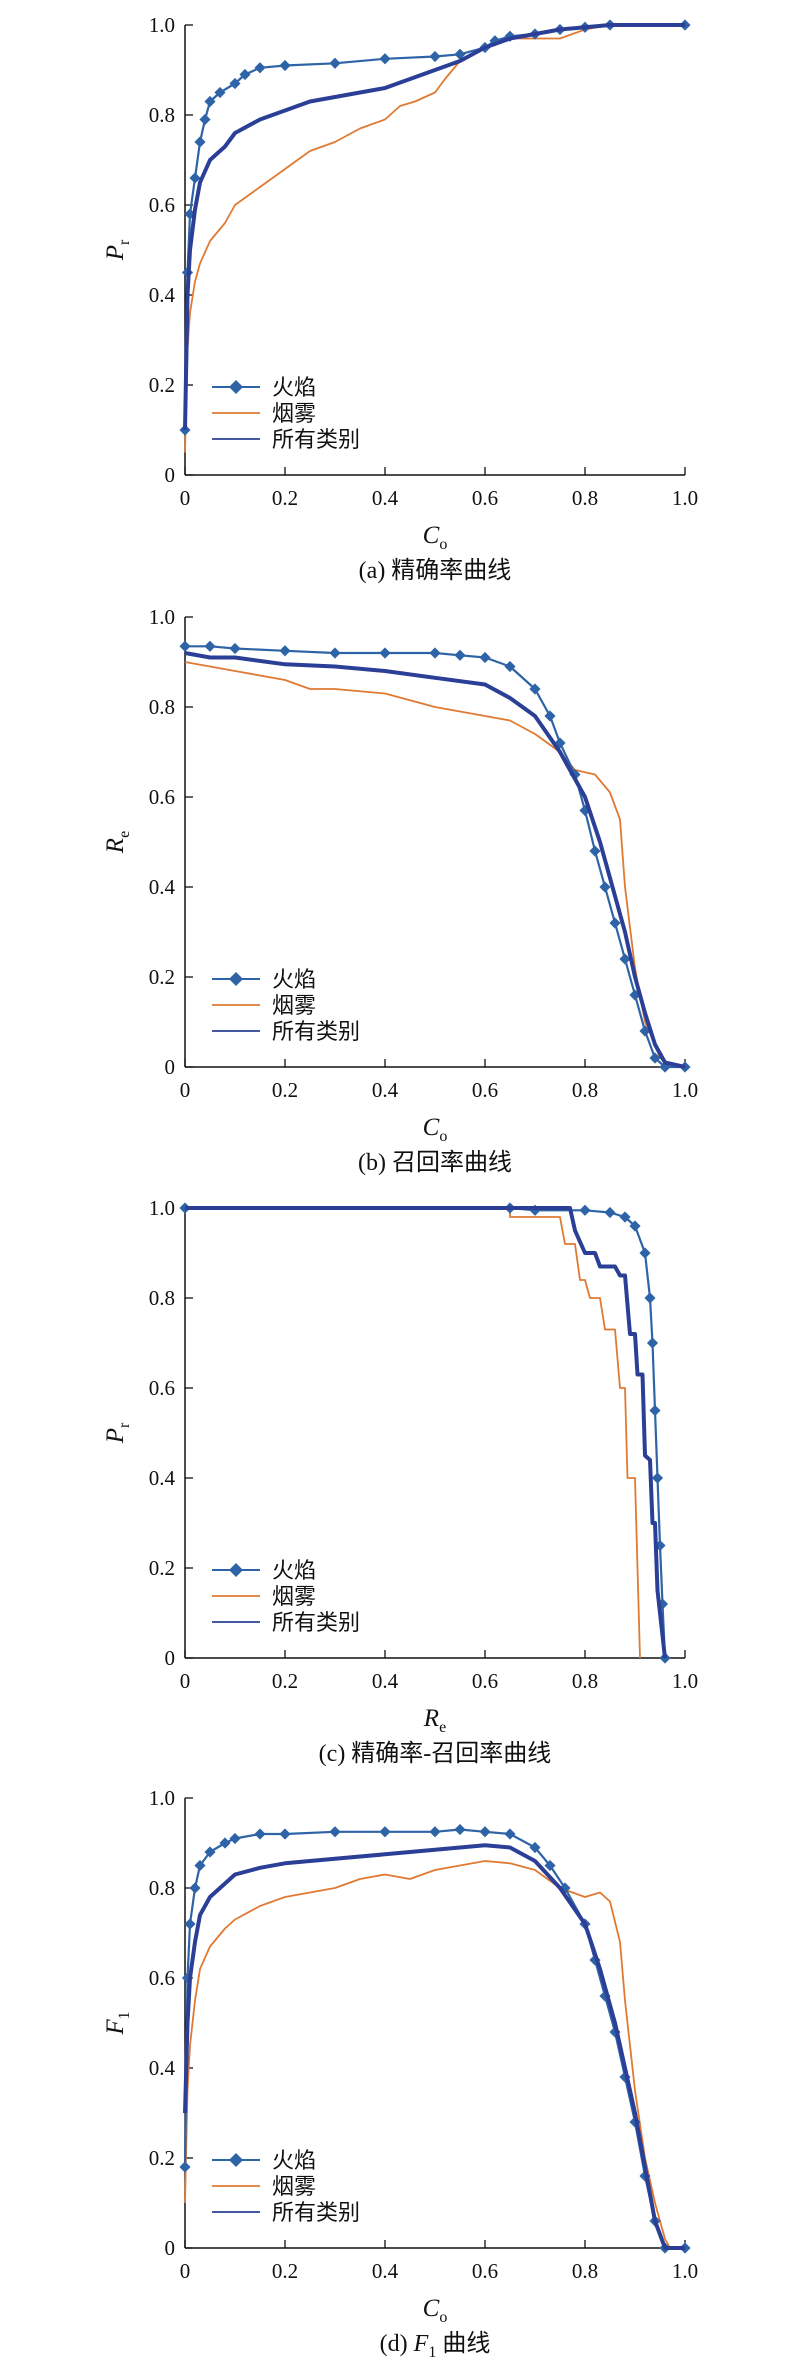 This screenshot has height=2365, width=800. I want to click on x-axis-label-main: R, so click(431, 1718).